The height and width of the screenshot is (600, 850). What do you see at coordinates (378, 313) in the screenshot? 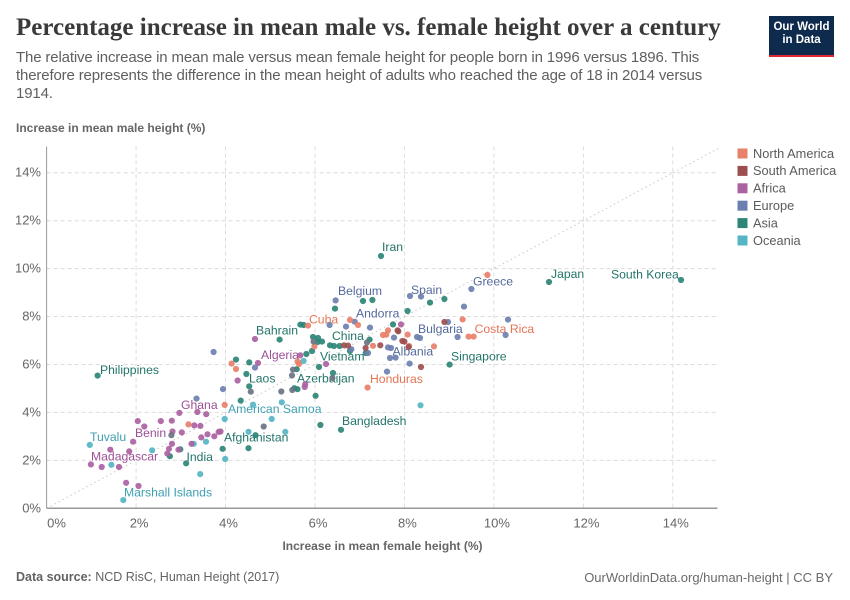
I see `svg-text: Andorra` at bounding box center [378, 313].